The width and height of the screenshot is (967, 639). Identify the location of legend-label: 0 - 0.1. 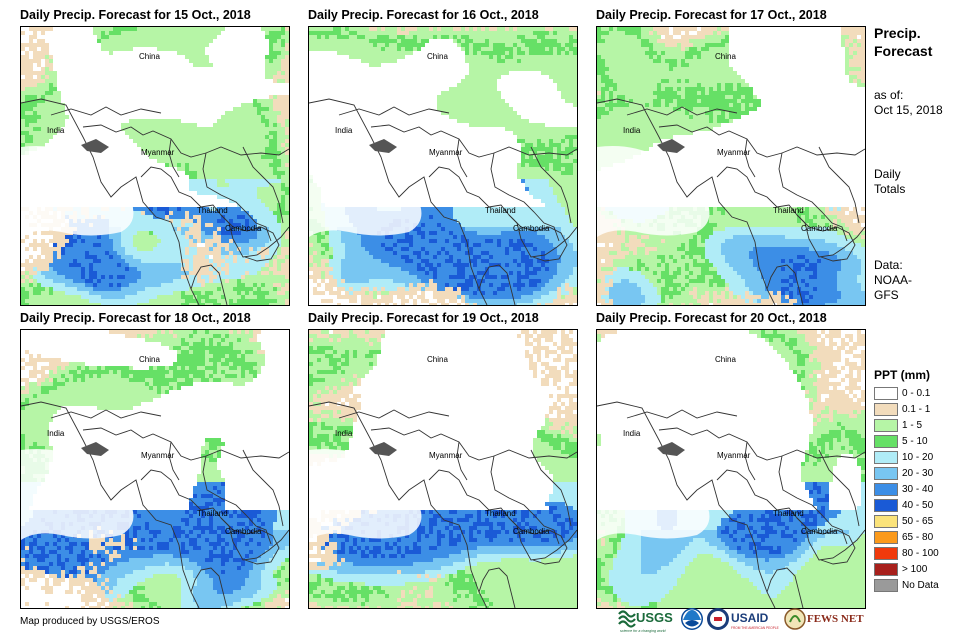
(916, 393).